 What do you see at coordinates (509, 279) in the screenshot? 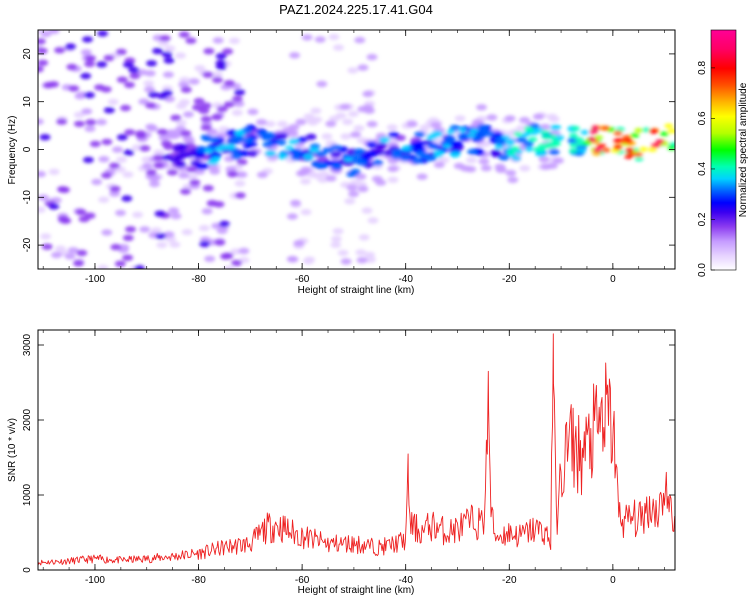
I see `spectrogram-xtick-label: -20` at bounding box center [509, 279].